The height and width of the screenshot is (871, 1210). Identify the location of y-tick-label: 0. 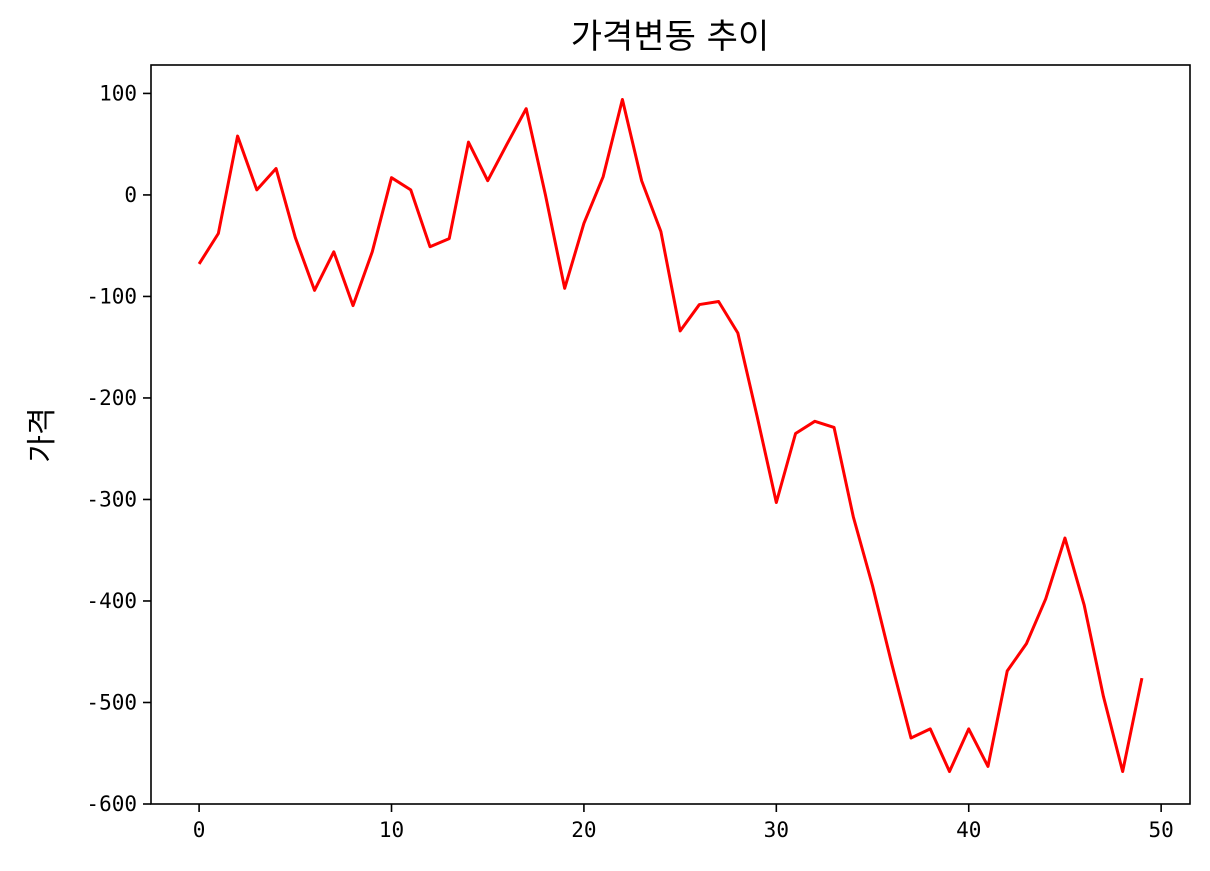
(130, 195).